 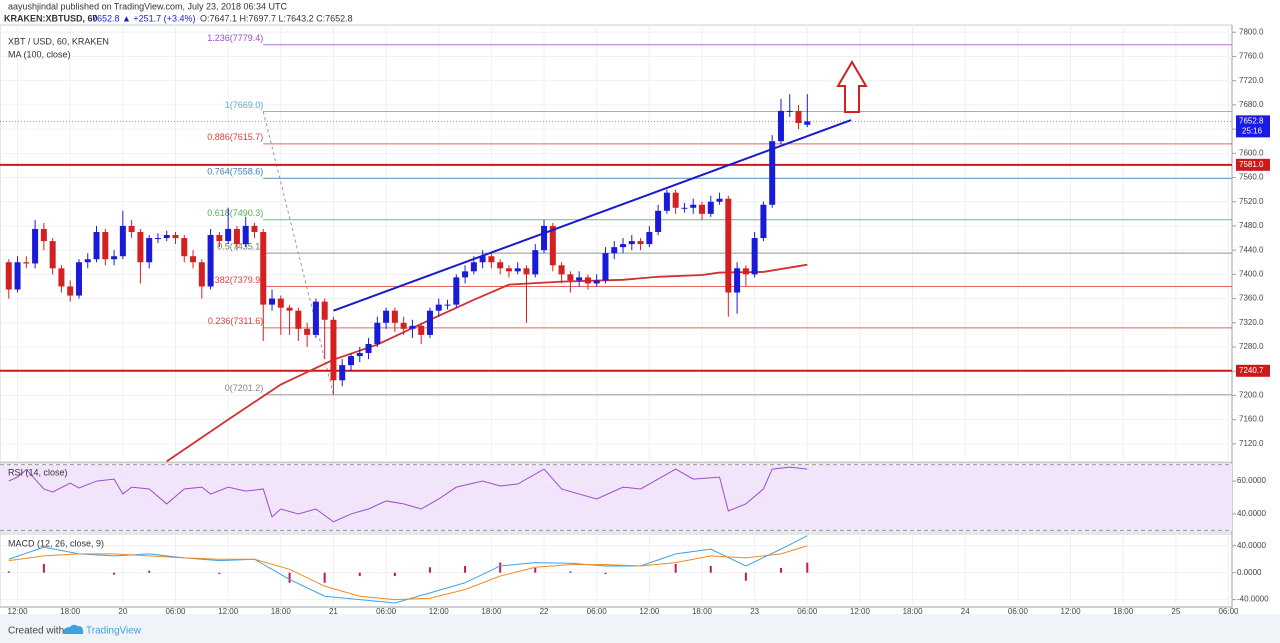 What do you see at coordinates (640, 628) in the screenshot?
I see `footer-bar` at bounding box center [640, 628].